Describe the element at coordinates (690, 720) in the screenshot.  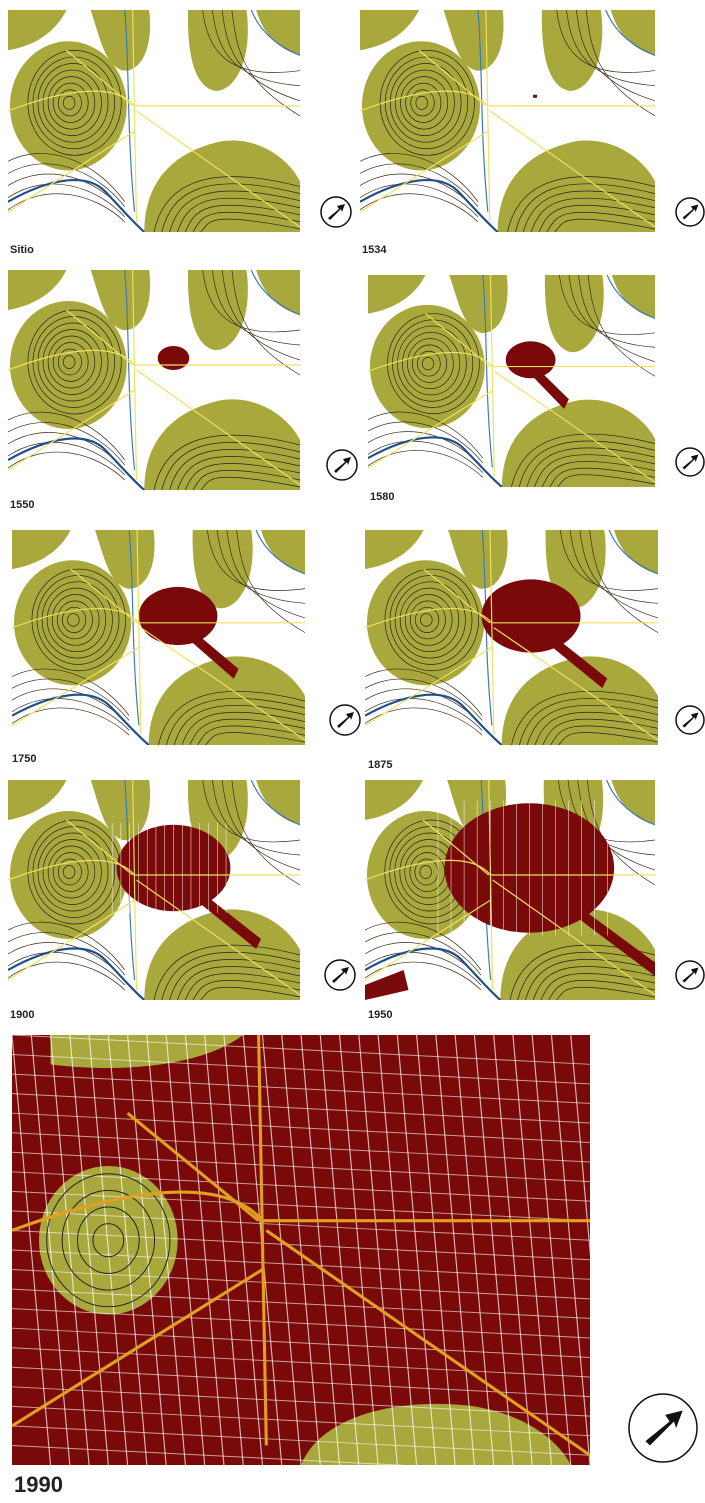
I see `north-arrow` at that location.